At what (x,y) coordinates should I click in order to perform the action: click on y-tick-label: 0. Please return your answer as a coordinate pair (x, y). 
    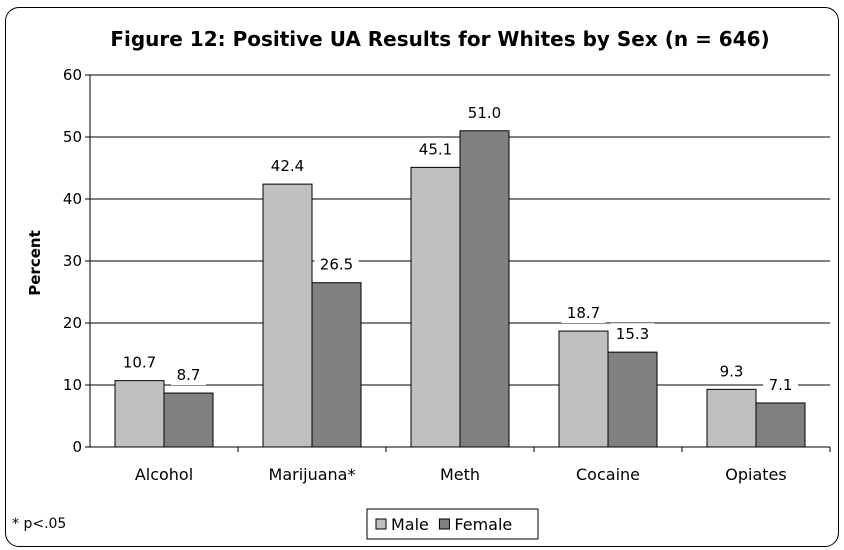
    Looking at the image, I should click on (77, 447).